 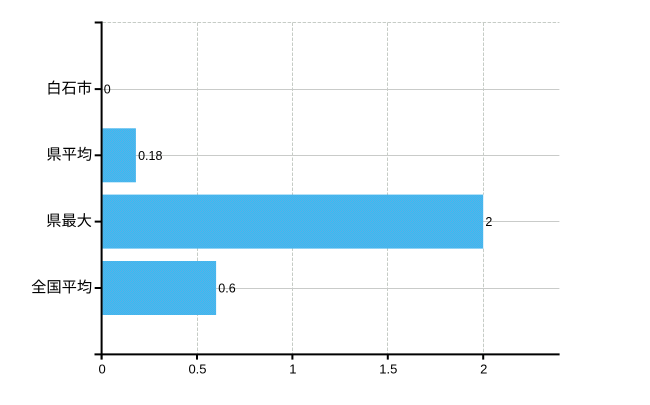 What do you see at coordinates (197, 368) in the screenshot?
I see `svg-text: 0.5` at bounding box center [197, 368].